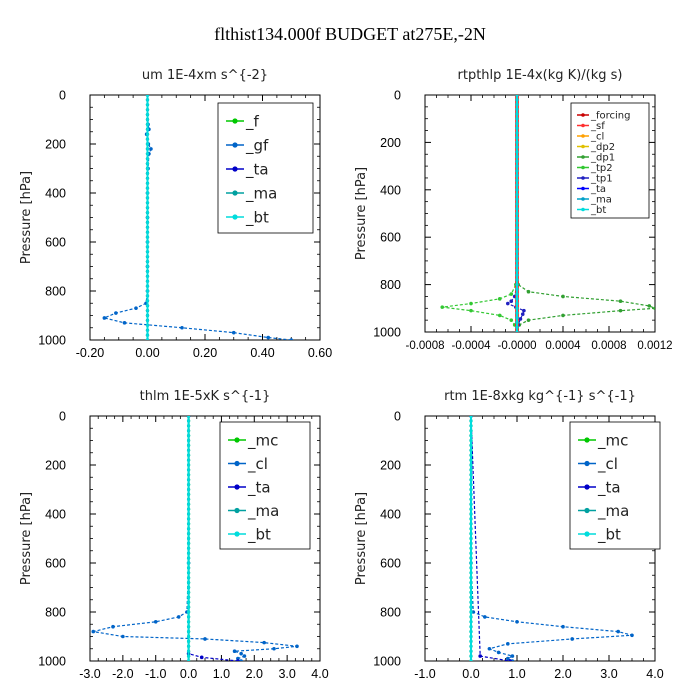 This screenshot has height=700, width=700. What do you see at coordinates (205, 396) in the screenshot?
I see `panel-title: thlm 1E-5xK s^{-1}` at bounding box center [205, 396].